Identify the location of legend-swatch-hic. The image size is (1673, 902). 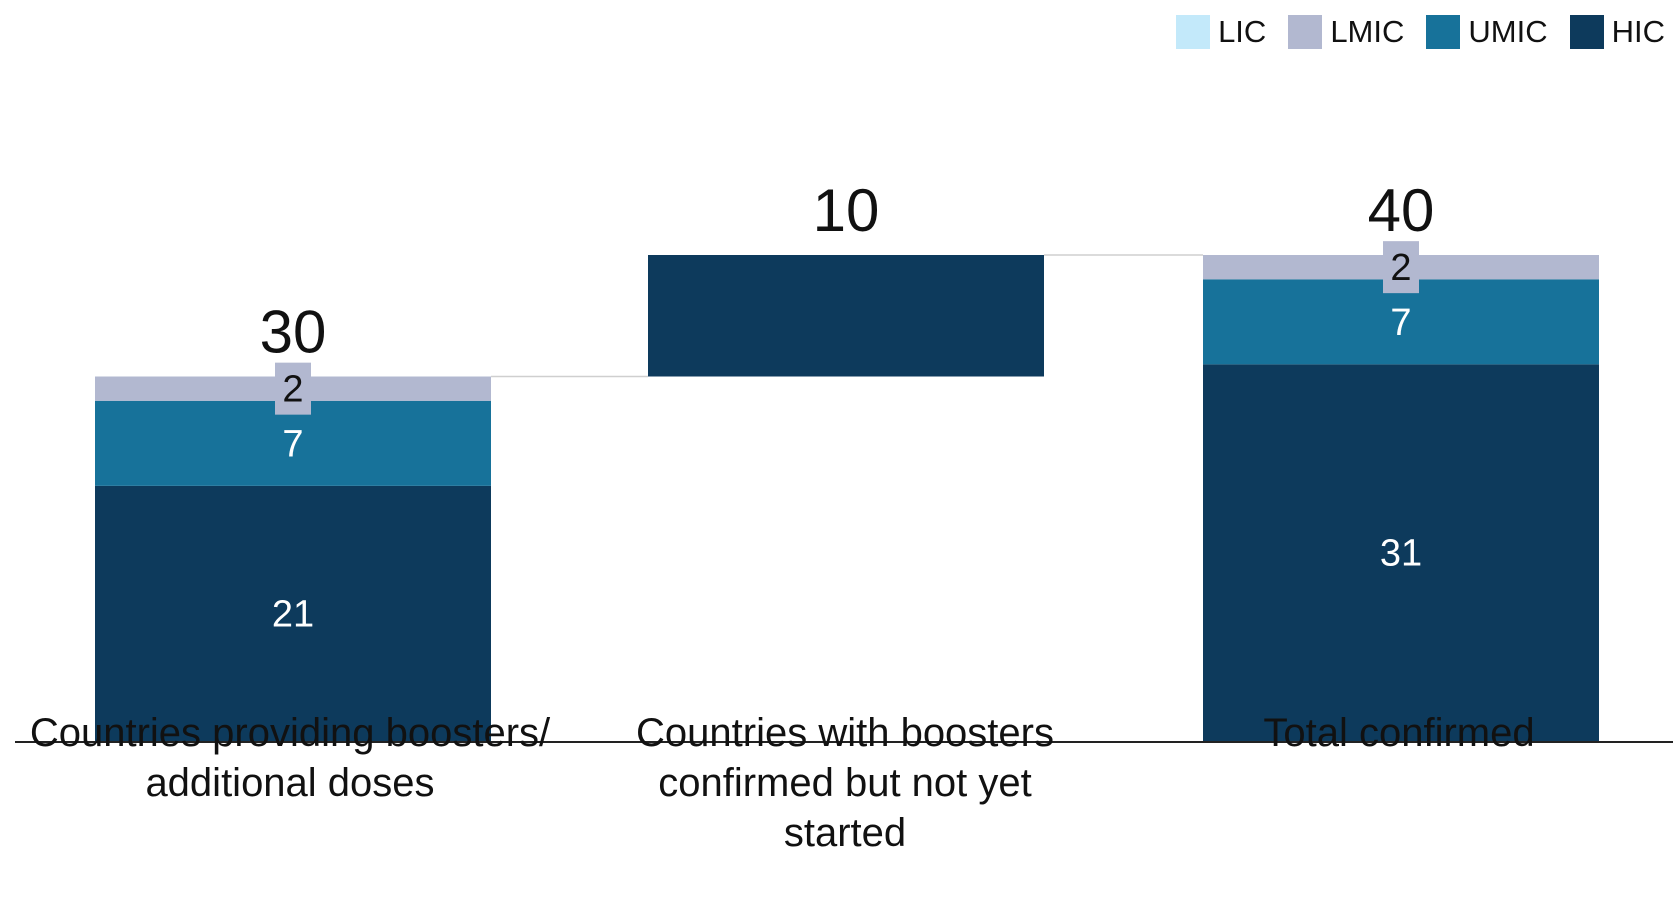
(1586, 32).